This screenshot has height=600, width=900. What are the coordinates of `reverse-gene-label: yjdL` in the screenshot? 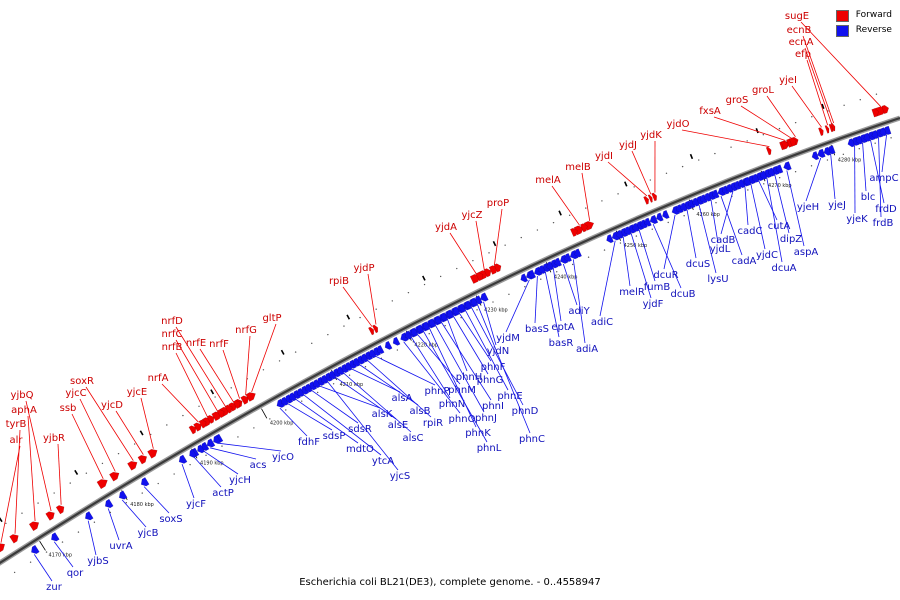 It's located at (720, 249).